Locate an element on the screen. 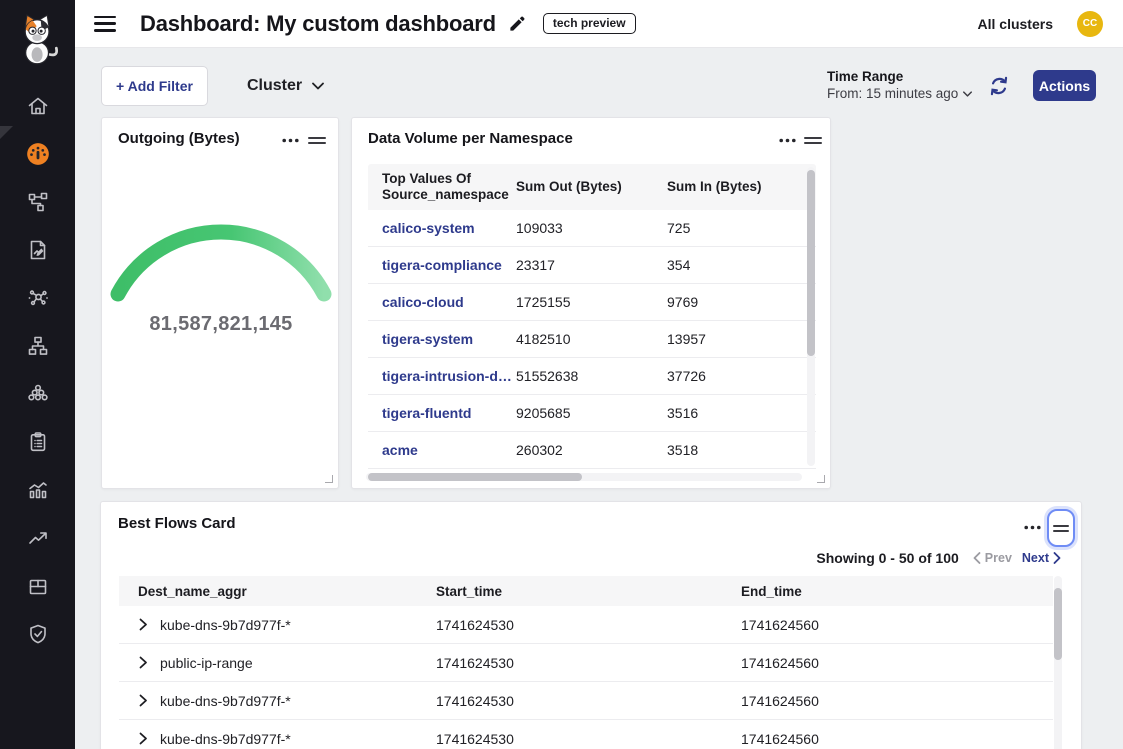 The image size is (1123, 749). sidebar-item-home is located at coordinates (37, 106).